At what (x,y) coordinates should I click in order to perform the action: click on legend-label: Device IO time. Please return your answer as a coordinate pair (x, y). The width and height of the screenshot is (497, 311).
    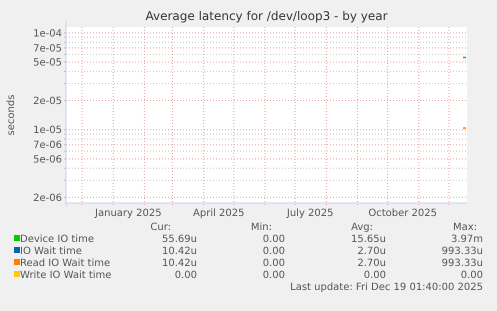
    Looking at the image, I should click on (57, 239).